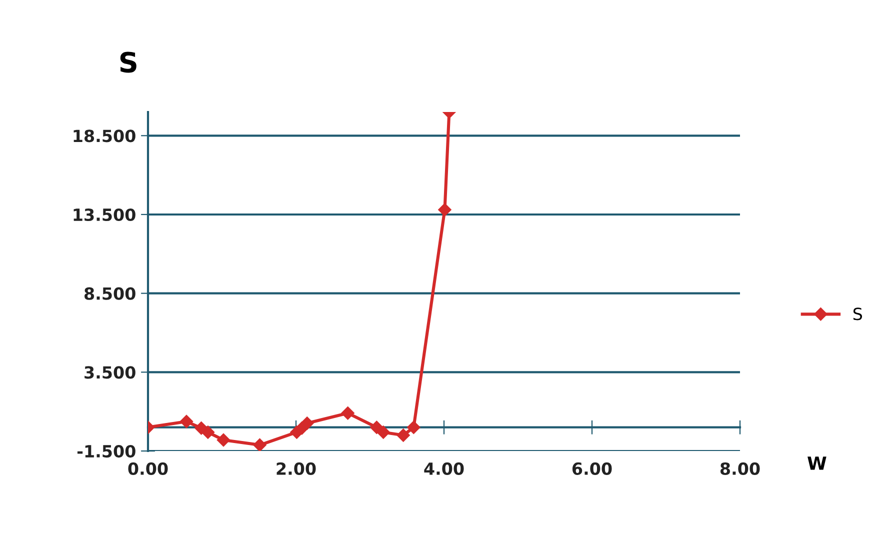 The height and width of the screenshot is (533, 877). Describe the element at coordinates (296, 468) in the screenshot. I see `x-tick-label: 2.00` at that location.